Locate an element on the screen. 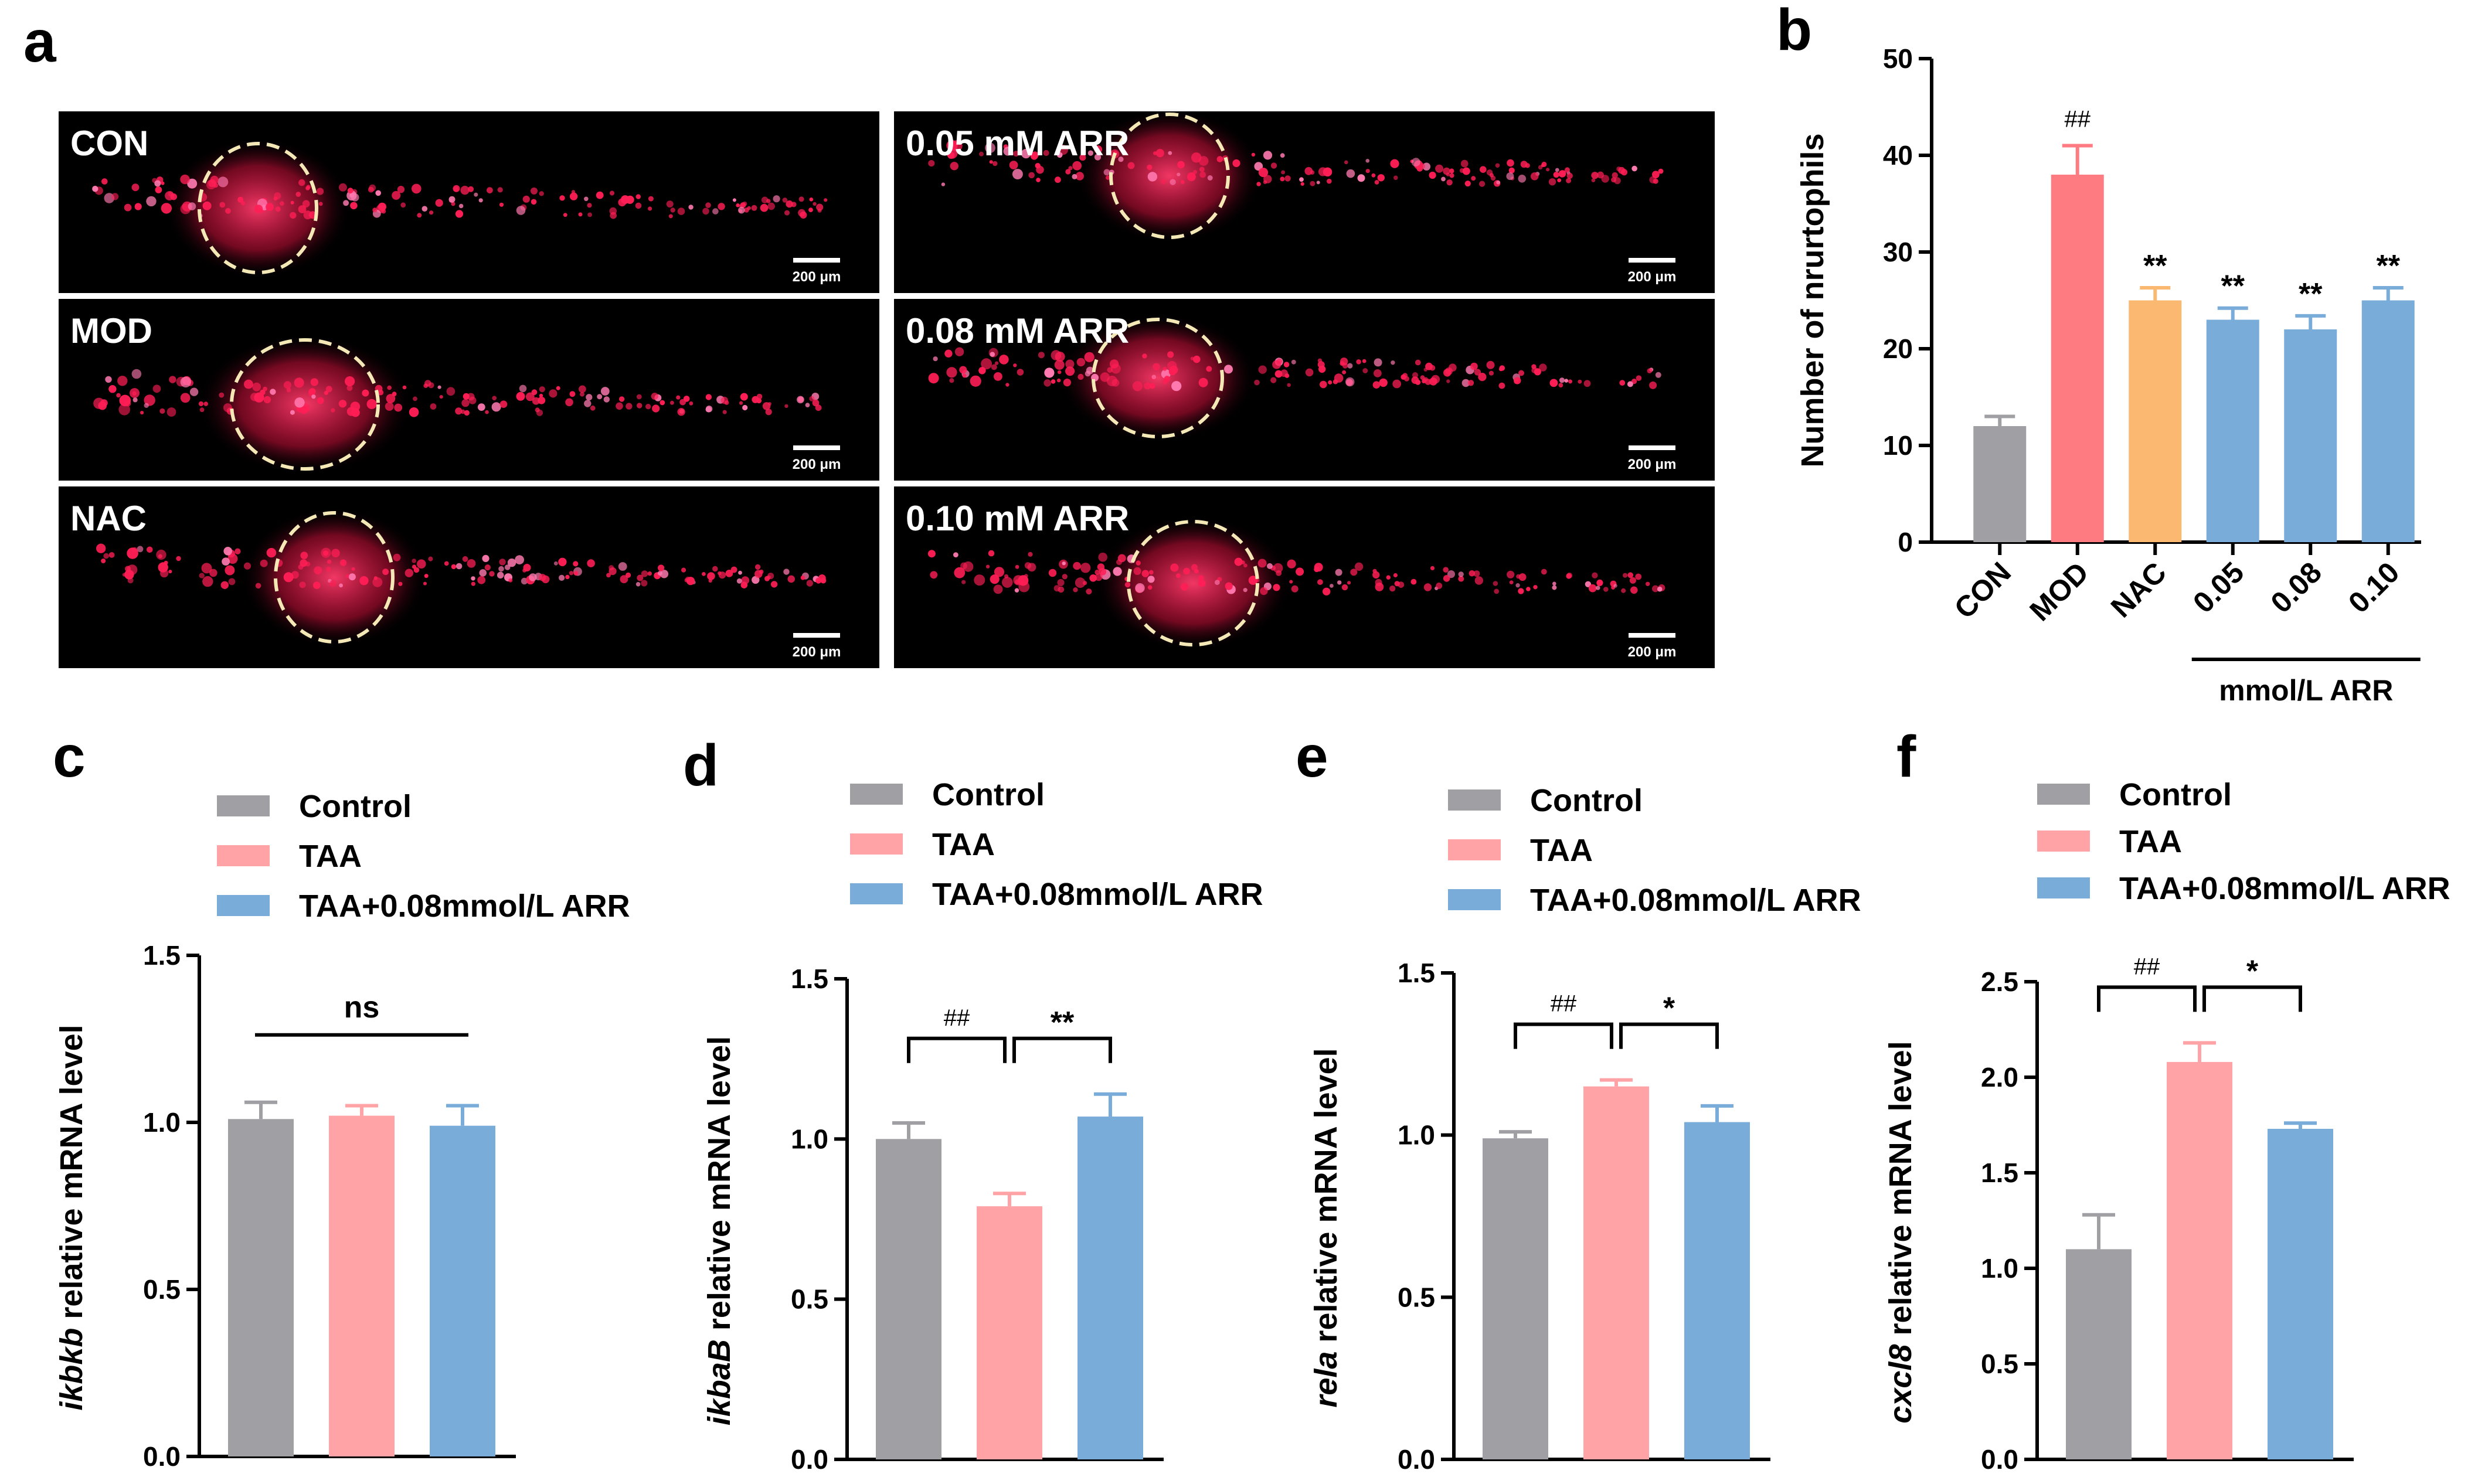 The width and height of the screenshot is (2478, 1484). y-axis-label-gene: ikbaB is located at coordinates (720, 1382).